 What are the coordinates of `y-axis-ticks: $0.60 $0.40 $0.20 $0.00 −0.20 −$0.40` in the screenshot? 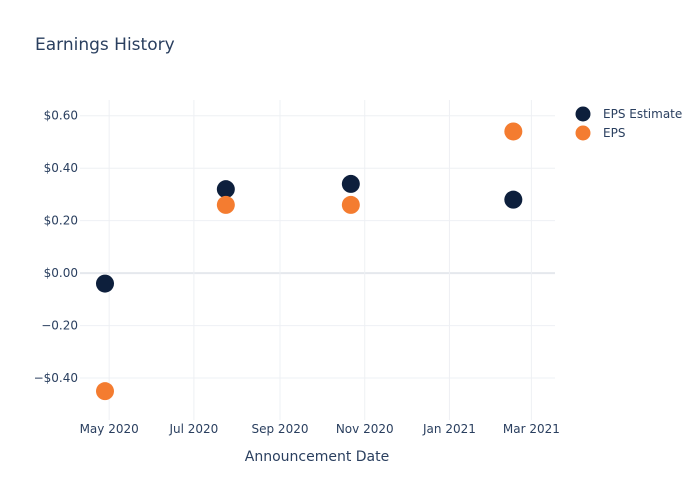 It's located at (56, 247).